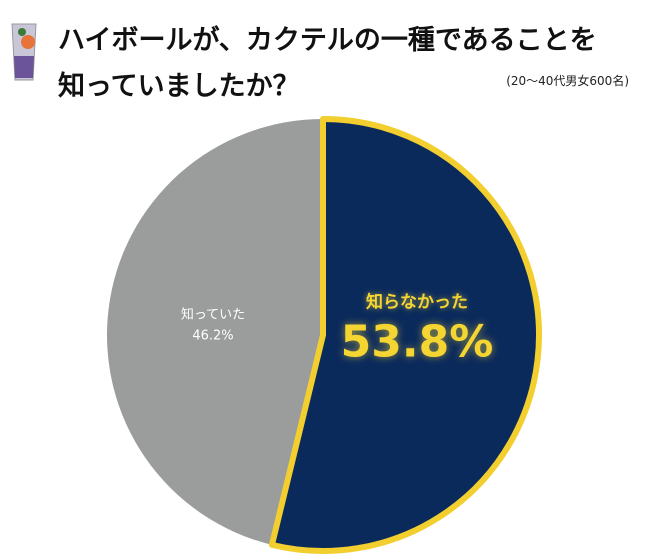 The height and width of the screenshot is (557, 645). What do you see at coordinates (213, 336) in the screenshot?
I see `slice-value-knew: 46.2%` at bounding box center [213, 336].